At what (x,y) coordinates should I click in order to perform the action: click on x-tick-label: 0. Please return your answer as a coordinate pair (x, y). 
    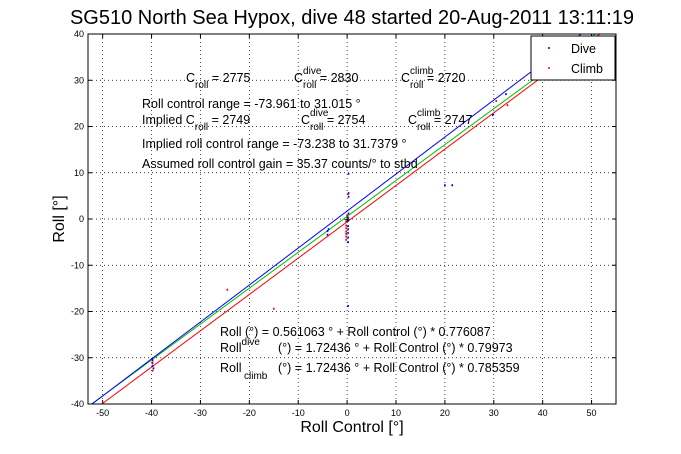
    Looking at the image, I should click on (347, 413).